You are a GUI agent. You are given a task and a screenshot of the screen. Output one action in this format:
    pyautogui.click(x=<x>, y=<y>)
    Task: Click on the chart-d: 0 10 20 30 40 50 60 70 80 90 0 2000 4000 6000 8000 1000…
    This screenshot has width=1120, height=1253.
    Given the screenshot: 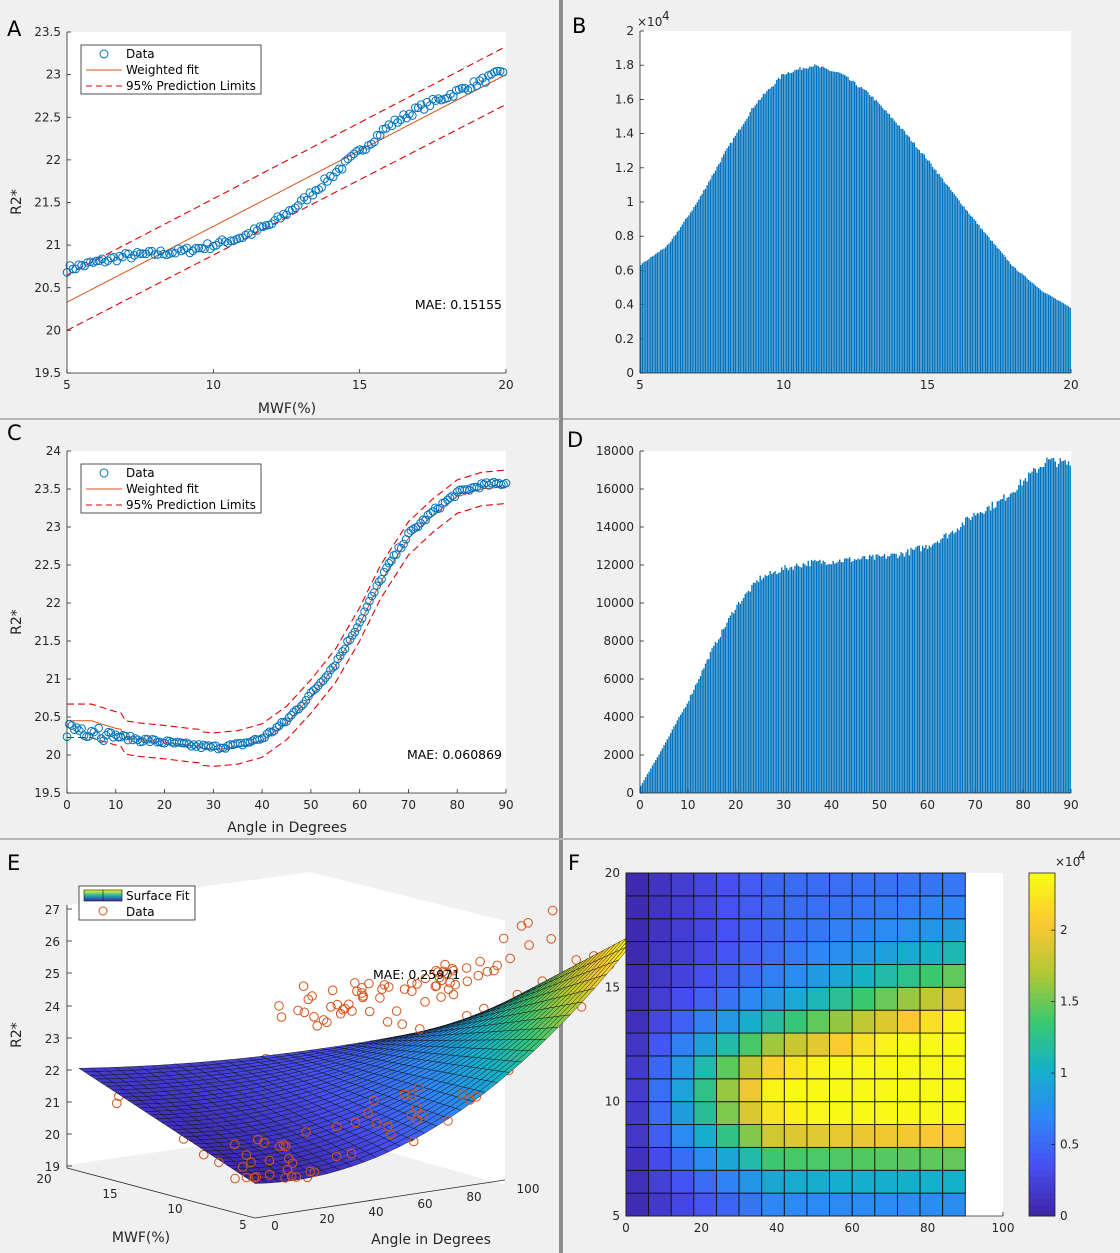 What is the action you would take?
    pyautogui.click(x=837, y=628)
    